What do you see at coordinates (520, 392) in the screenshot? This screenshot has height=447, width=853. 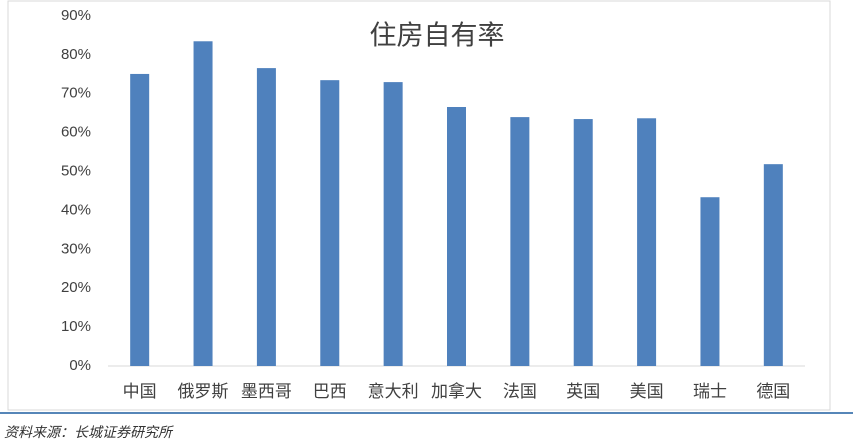 I see `x-tick-label: 法国` at bounding box center [520, 392].